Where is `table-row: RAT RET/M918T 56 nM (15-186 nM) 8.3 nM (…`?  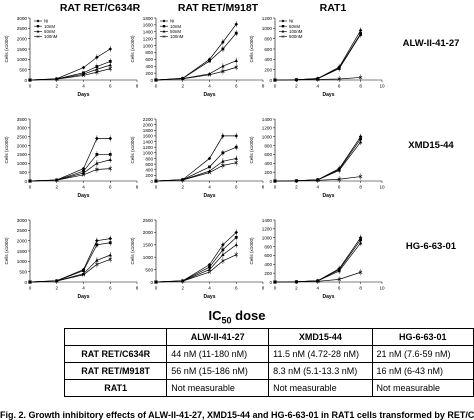 table-row: RAT RET/M918T 56 nM (15-186 nM) 8.3 nM (… is located at coordinates (268, 371).